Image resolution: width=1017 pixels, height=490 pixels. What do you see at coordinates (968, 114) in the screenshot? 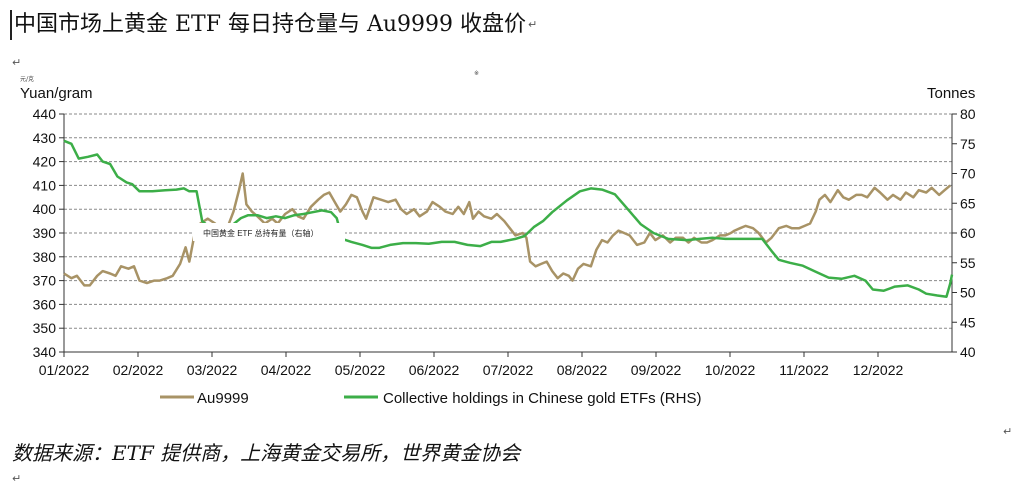
I see `right-tick-label: 80` at bounding box center [968, 114].